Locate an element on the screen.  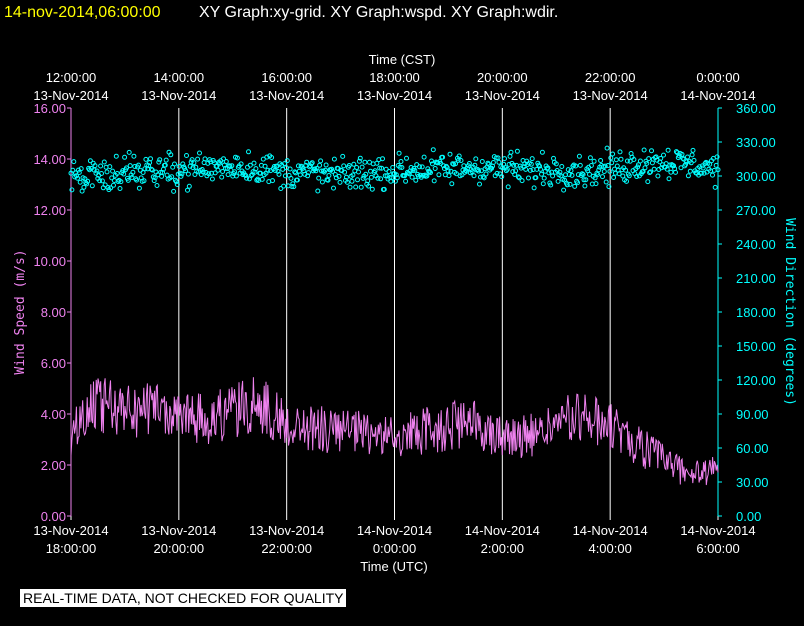
right-tick-label: 330.00 is located at coordinates (756, 142).